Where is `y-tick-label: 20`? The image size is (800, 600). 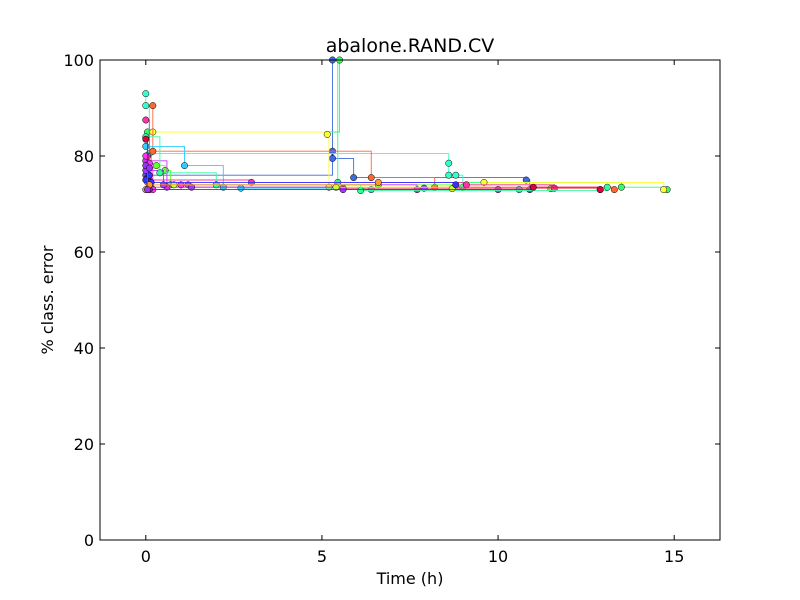 y-tick-label: 20 is located at coordinates (84, 444).